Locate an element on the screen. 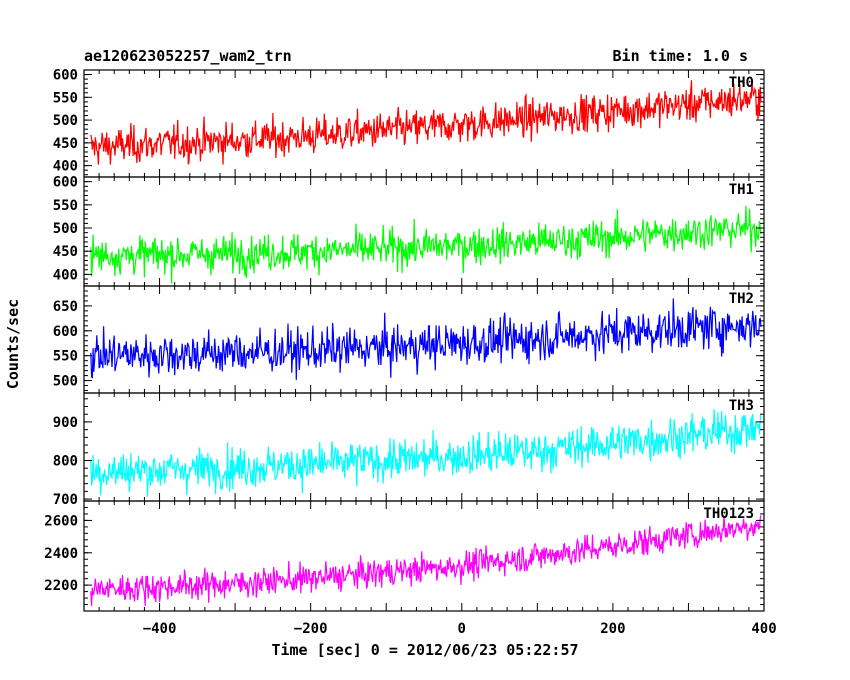 The height and width of the screenshot is (680, 850). legend-label-th3: TH3 is located at coordinates (741, 406).